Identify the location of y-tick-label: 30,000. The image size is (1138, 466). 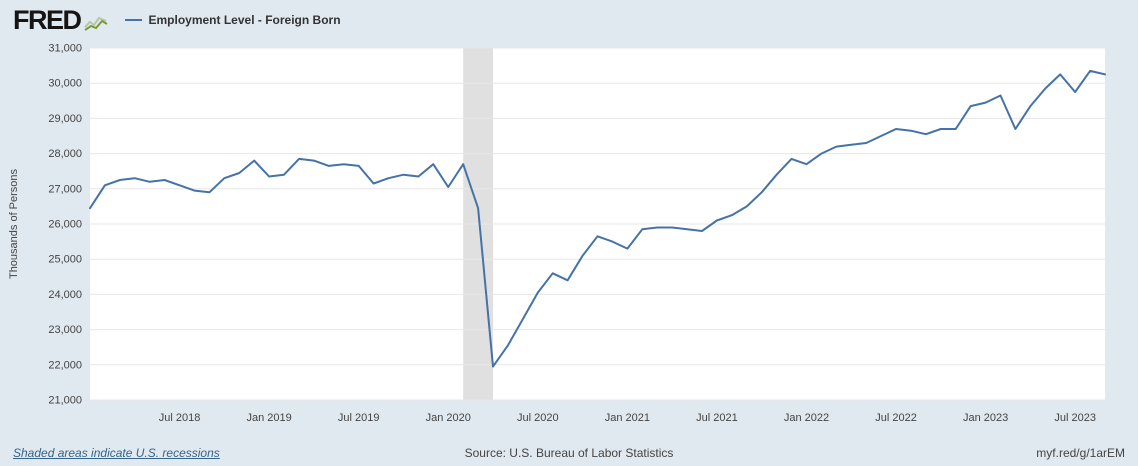
(65, 84).